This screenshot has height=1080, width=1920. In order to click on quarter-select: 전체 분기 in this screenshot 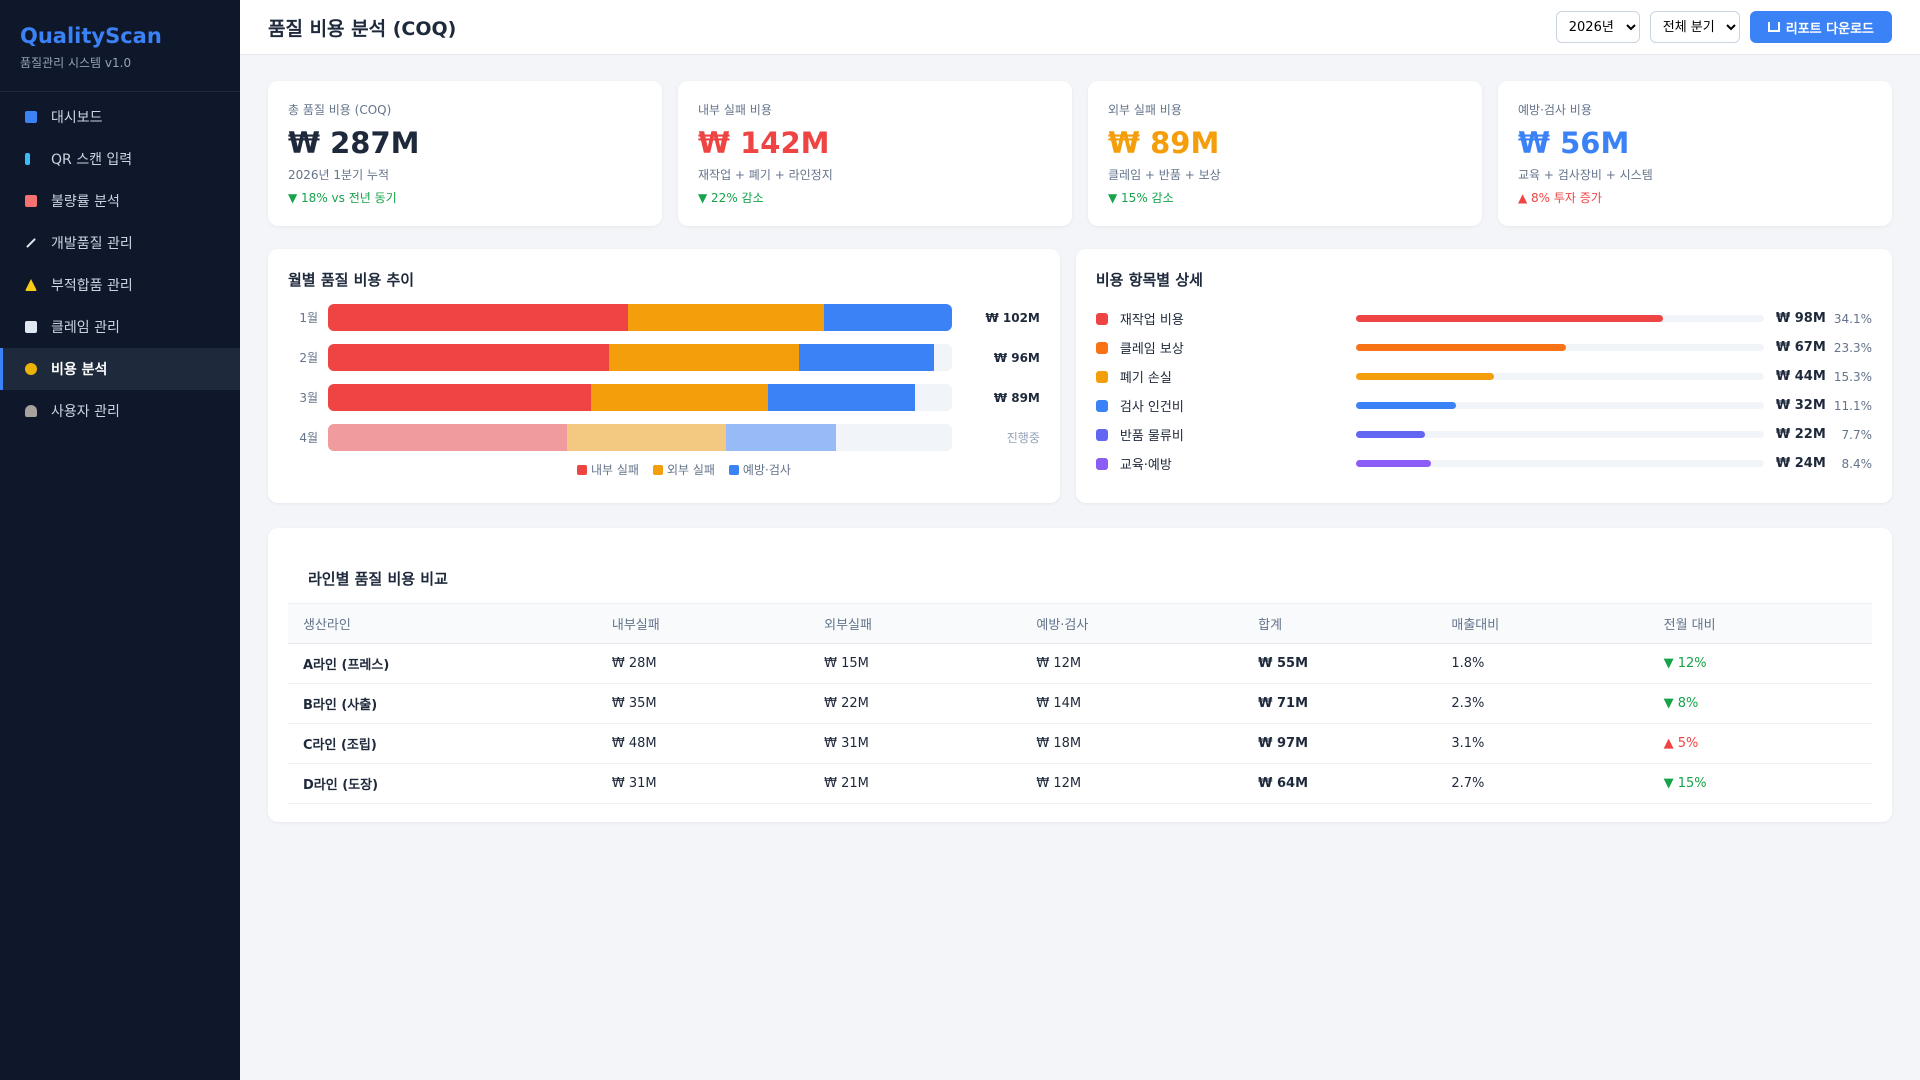, I will do `click(1694, 27)`.